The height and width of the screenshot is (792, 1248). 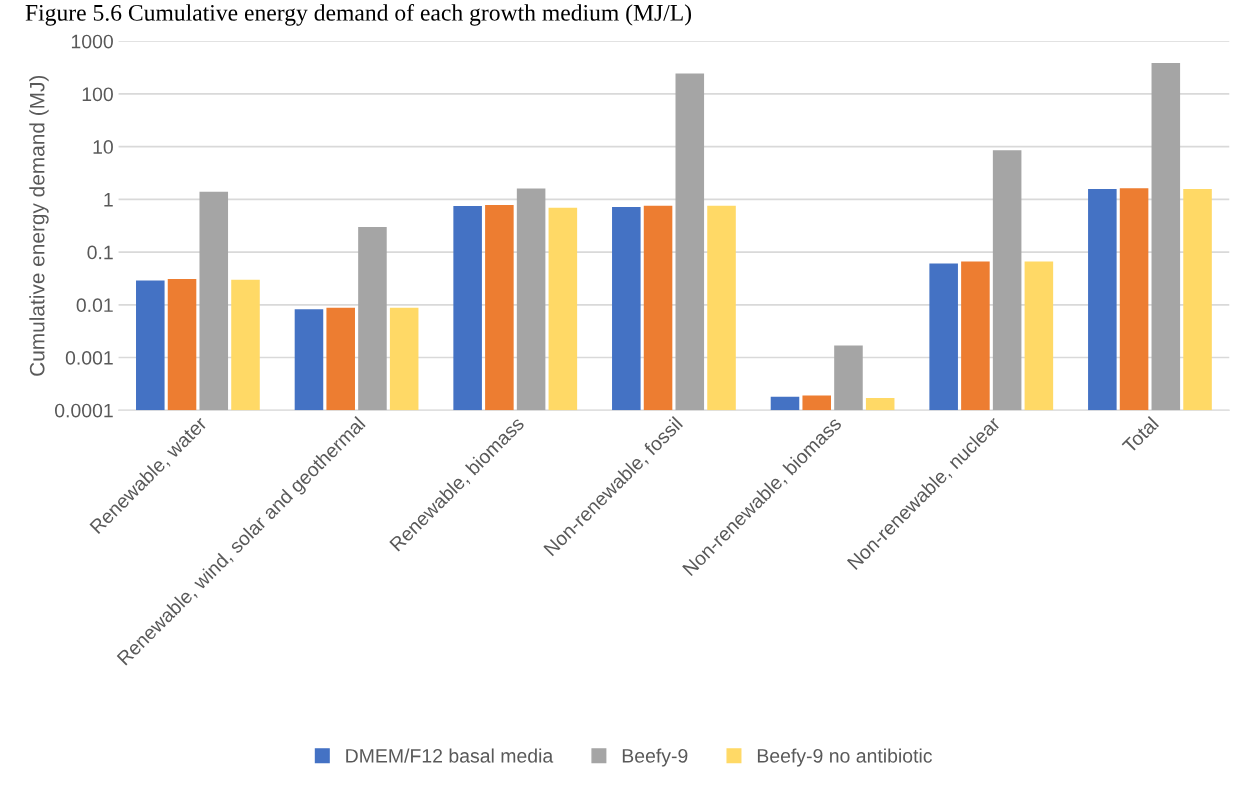 What do you see at coordinates (655, 757) in the screenshot?
I see `legend-label: Beefy-9` at bounding box center [655, 757].